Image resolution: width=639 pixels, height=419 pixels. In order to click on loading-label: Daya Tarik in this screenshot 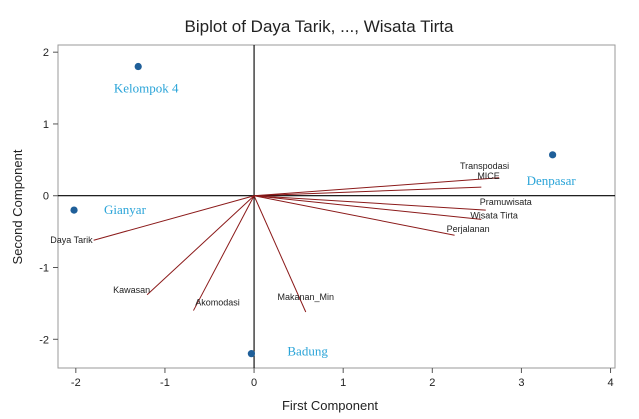, I will do `click(71, 240)`.